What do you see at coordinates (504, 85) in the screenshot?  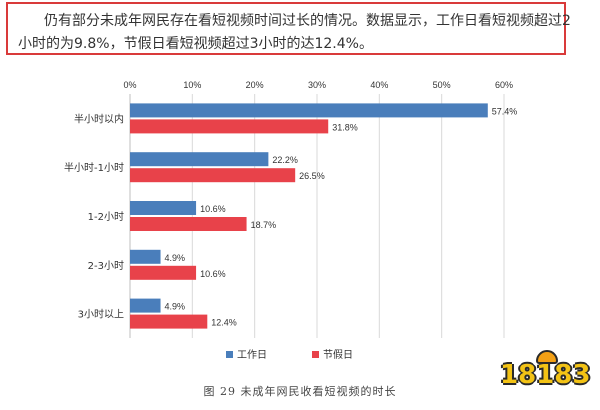 I see `x-tick-label: 60%` at bounding box center [504, 85].